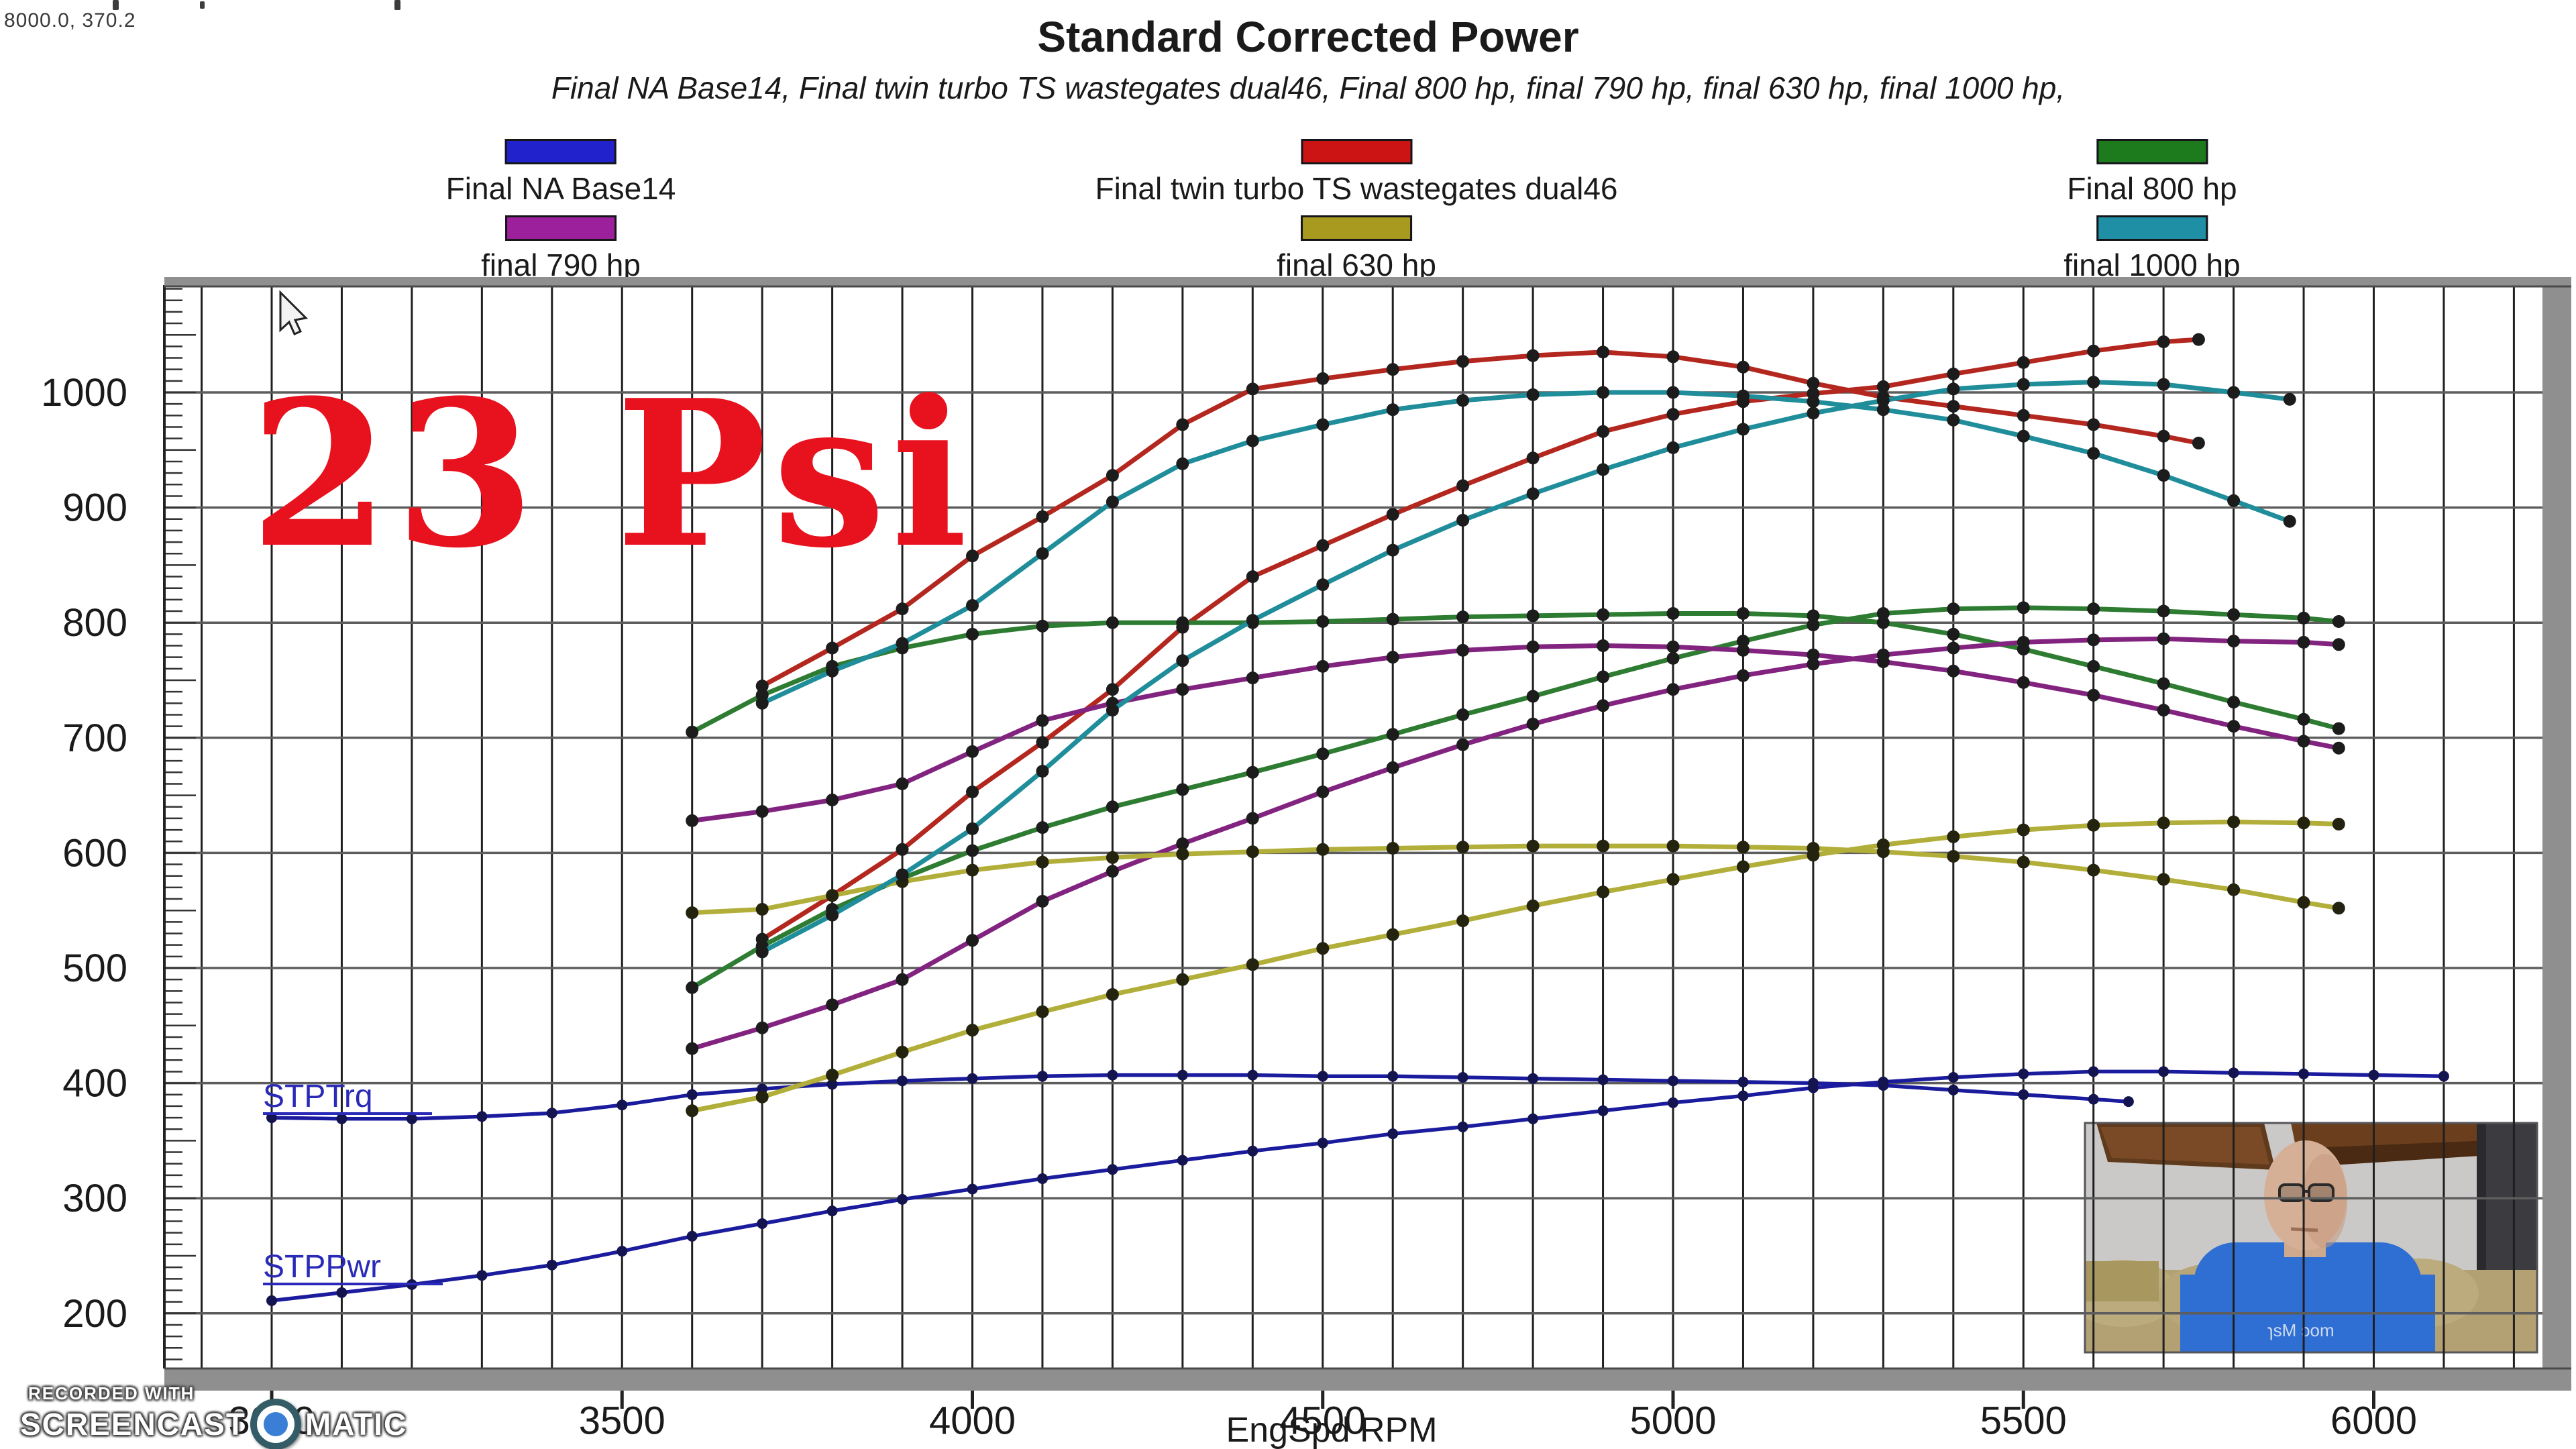  What do you see at coordinates (275, 1424) in the screenshot?
I see `screencastomatic-logo-icon` at bounding box center [275, 1424].